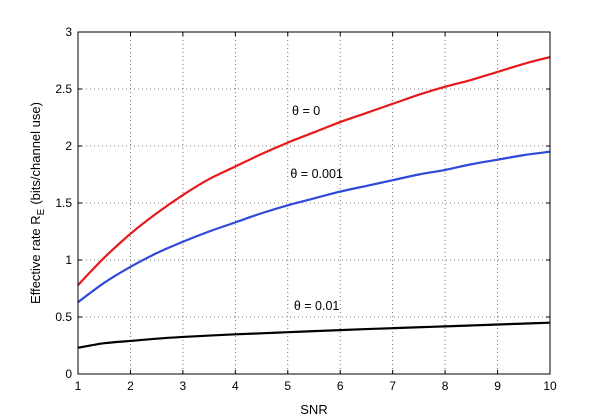  Describe the element at coordinates (183, 386) in the screenshot. I see `x-tick-label: 3` at that location.